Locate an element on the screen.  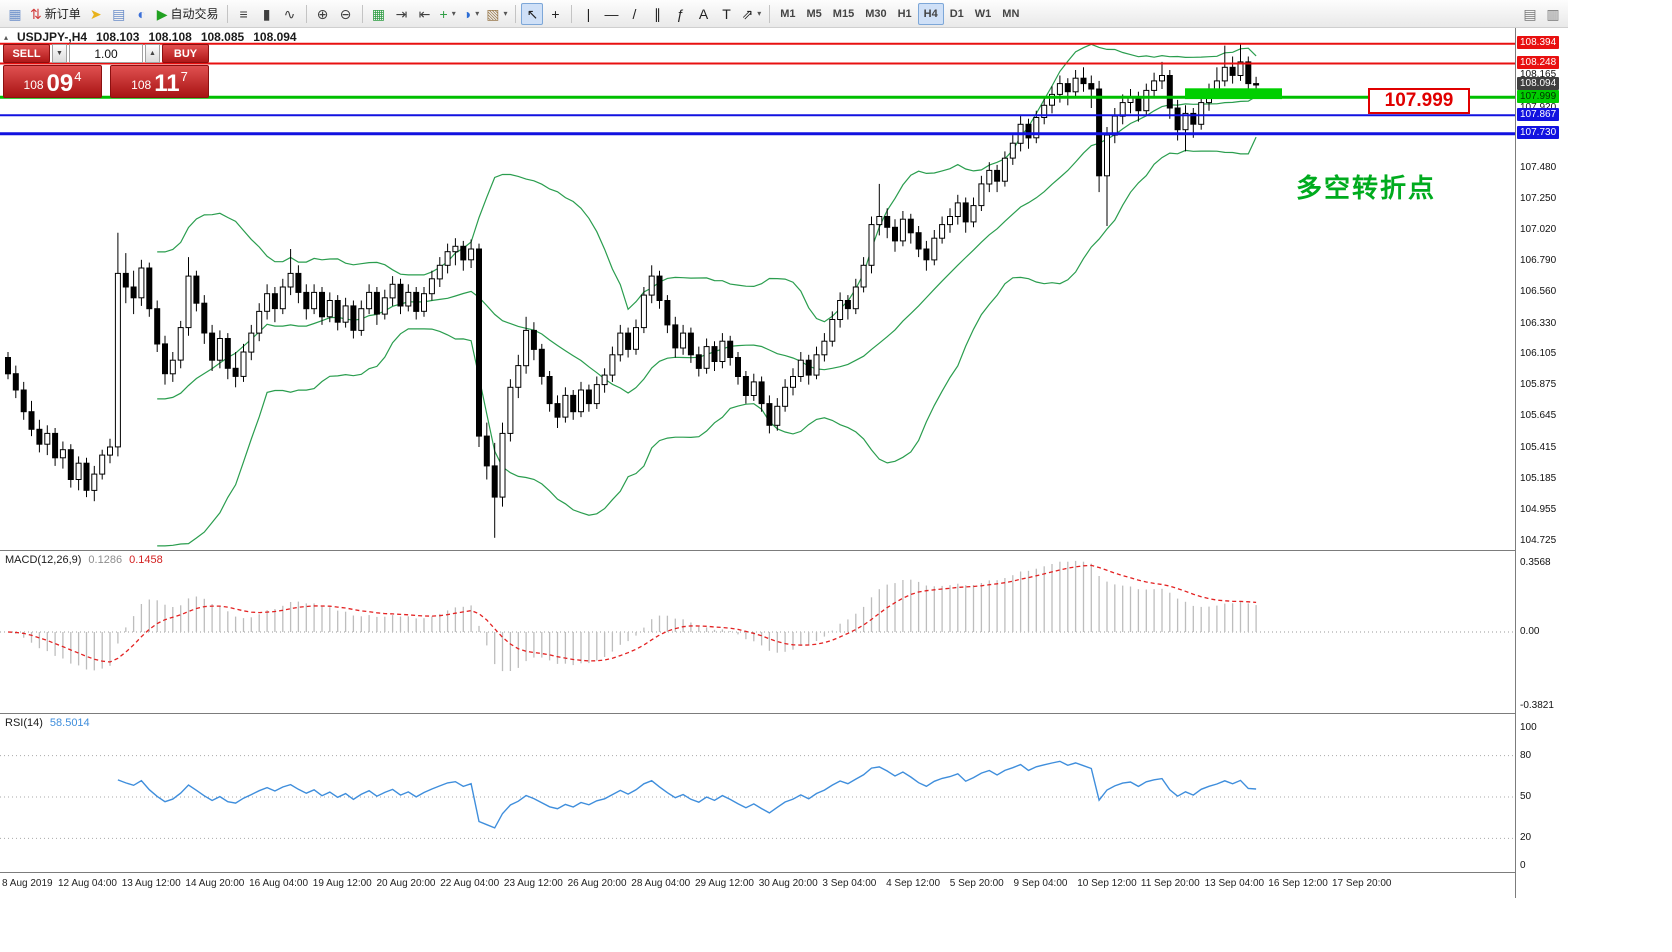
buy-button: BUY is located at coordinates (185, 53).